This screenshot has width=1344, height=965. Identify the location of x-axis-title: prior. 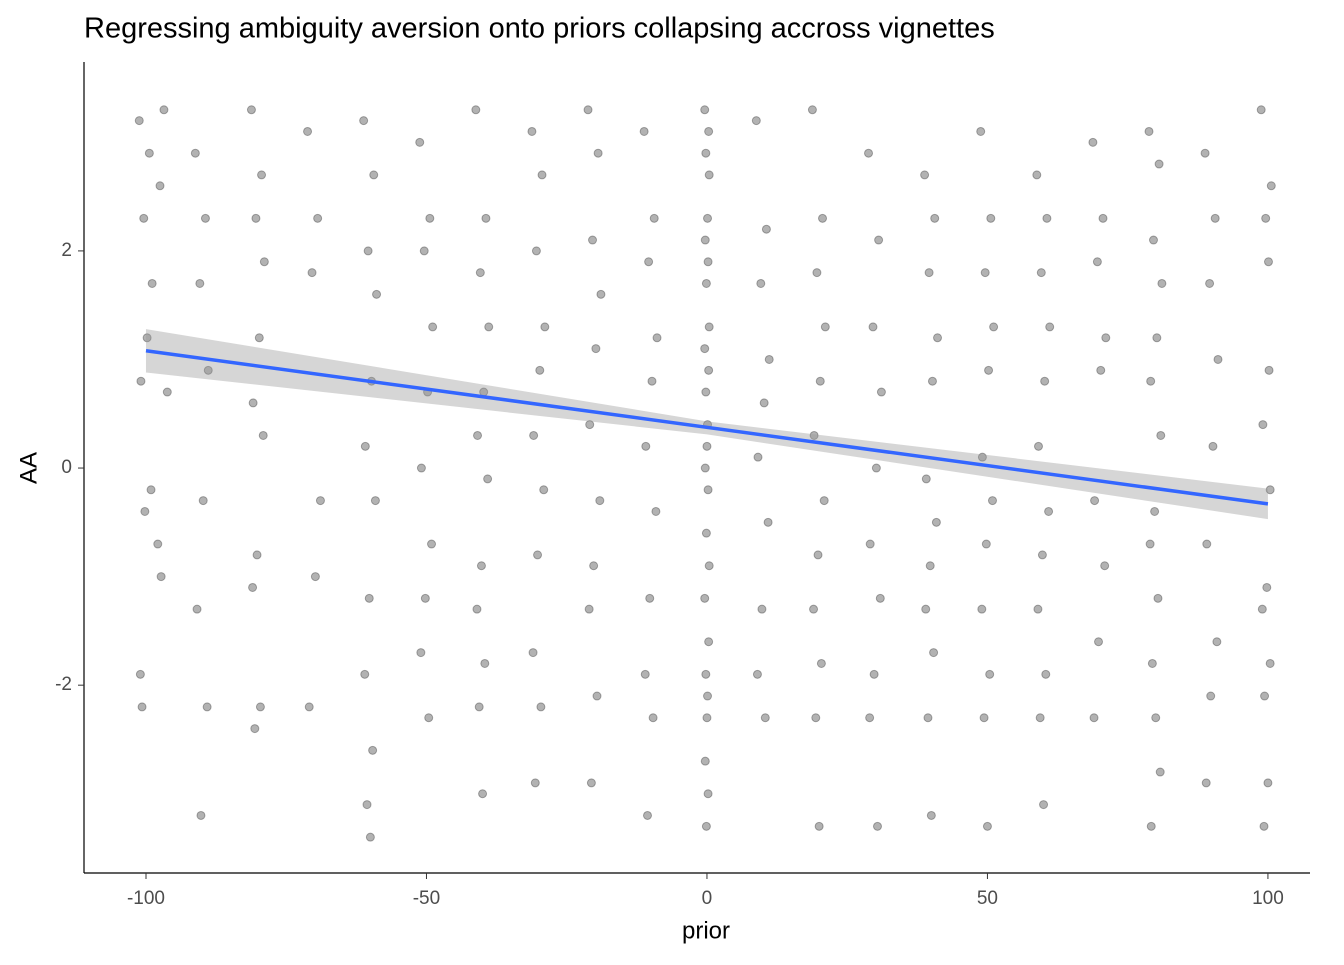
(706, 930).